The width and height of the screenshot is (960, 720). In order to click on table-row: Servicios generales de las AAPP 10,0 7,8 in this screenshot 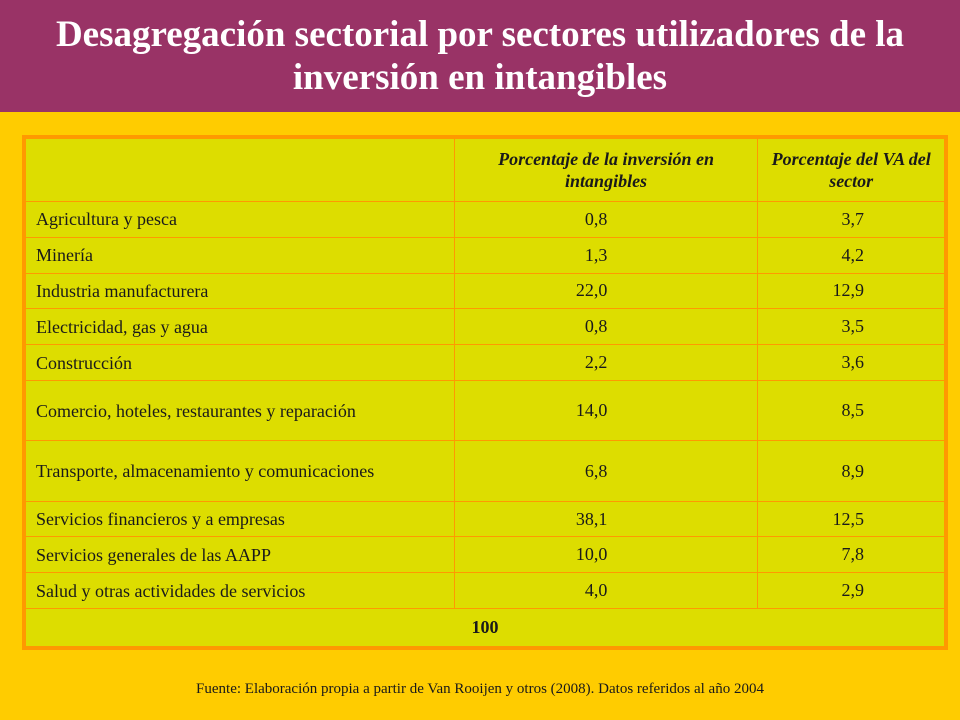, I will do `click(485, 555)`.